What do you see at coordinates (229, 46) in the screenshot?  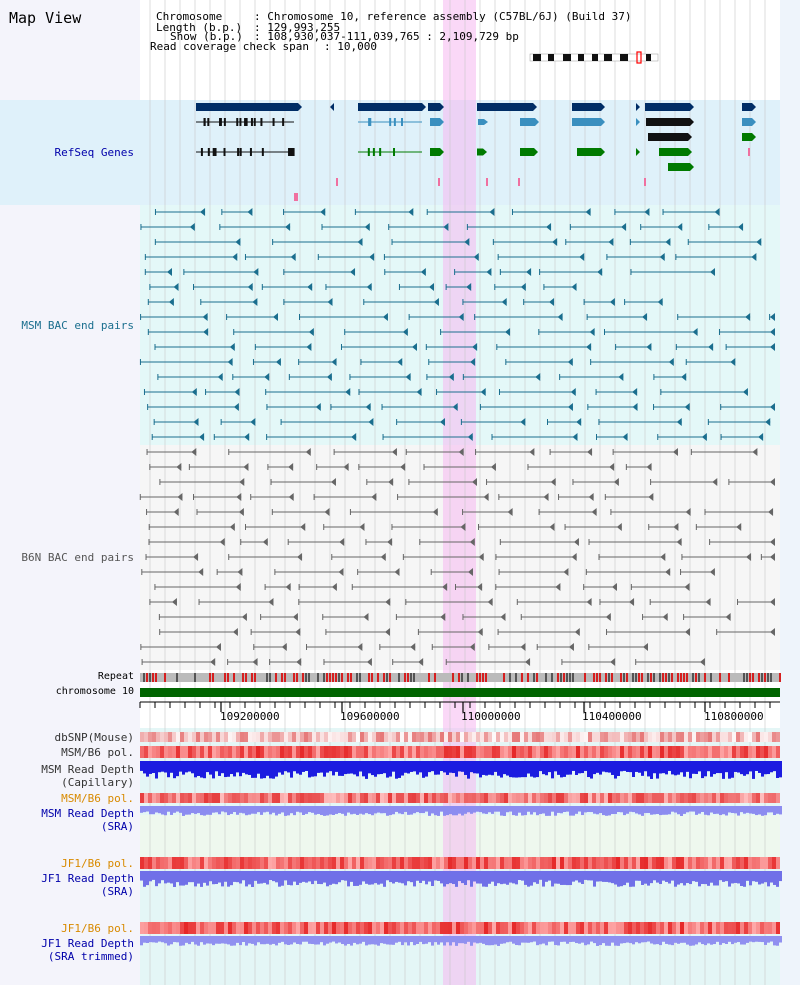 I see `coverage-label: Read coverage check span` at bounding box center [229, 46].